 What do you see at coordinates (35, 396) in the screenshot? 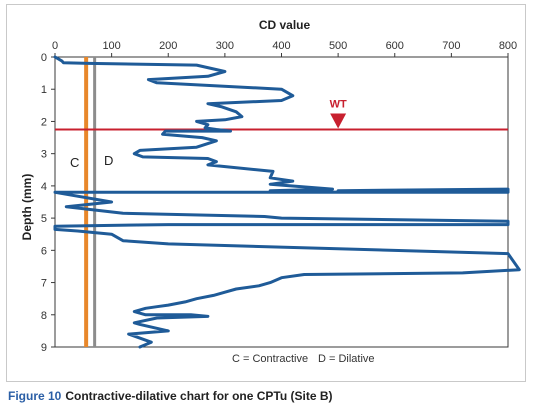
I see `figure-number: Figure 10` at bounding box center [35, 396].